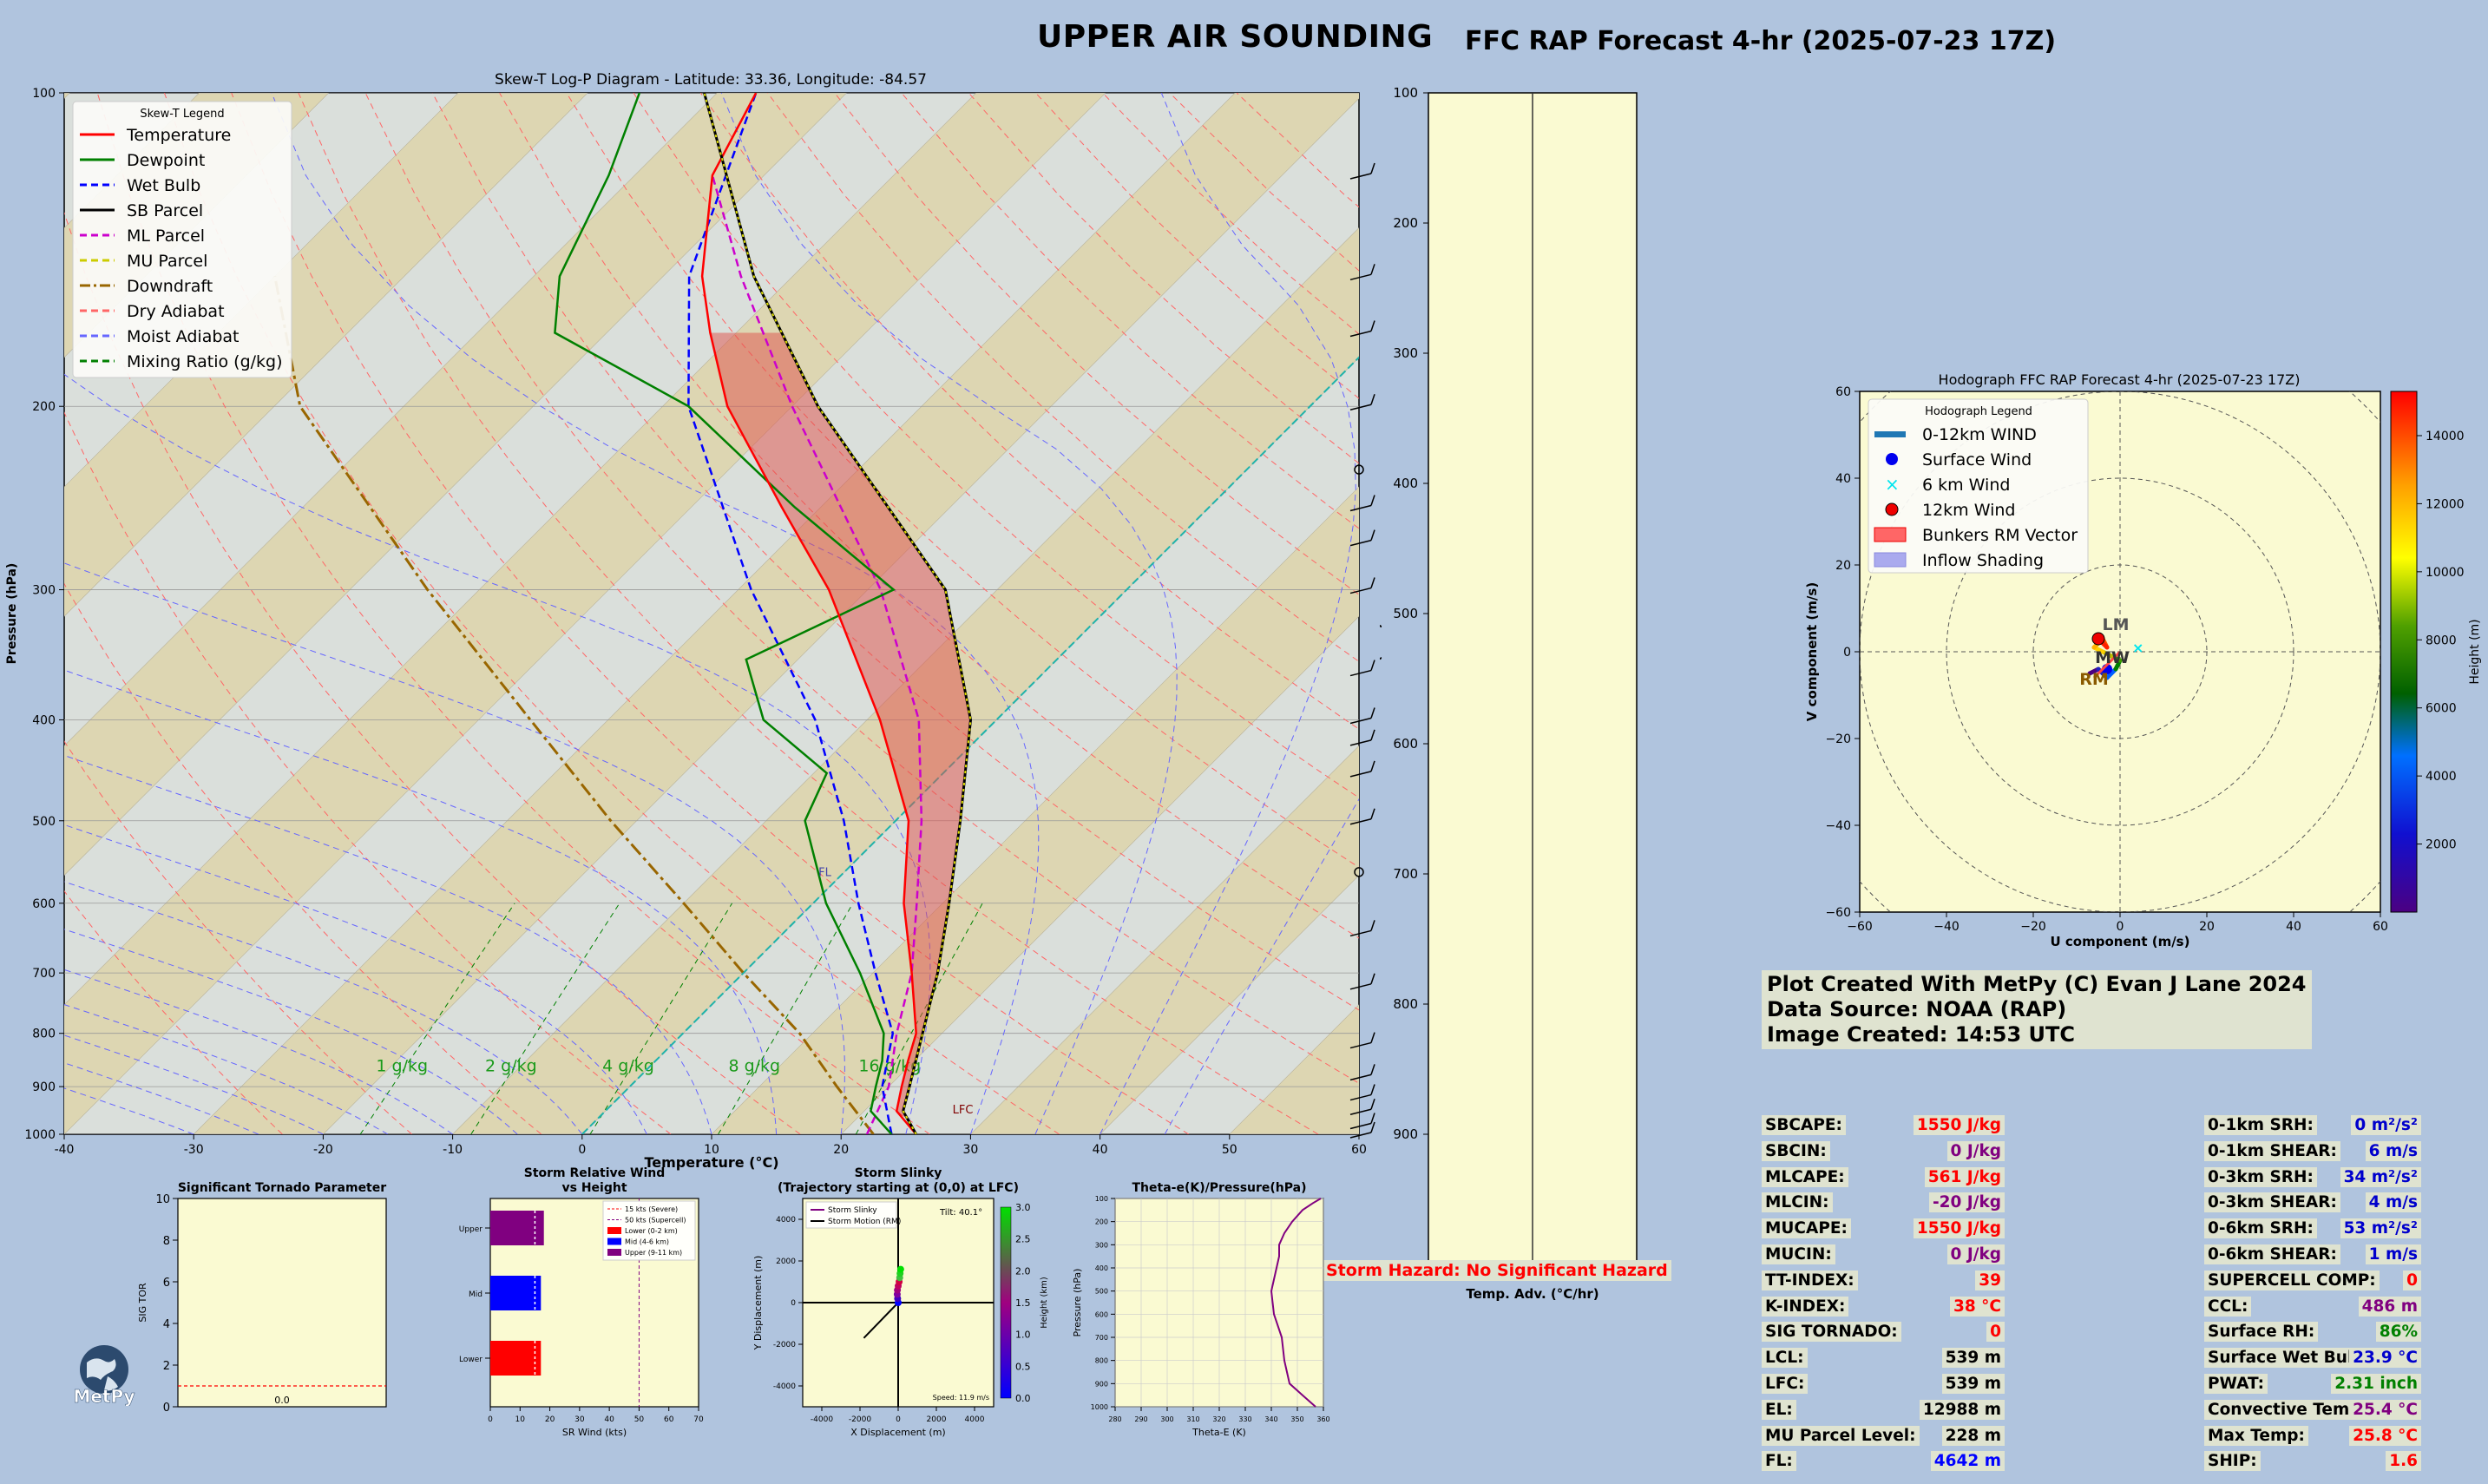  What do you see at coordinates (2272, 1254) in the screenshot?
I see `stat-label: 0-6km SHEAR:` at bounding box center [2272, 1254].